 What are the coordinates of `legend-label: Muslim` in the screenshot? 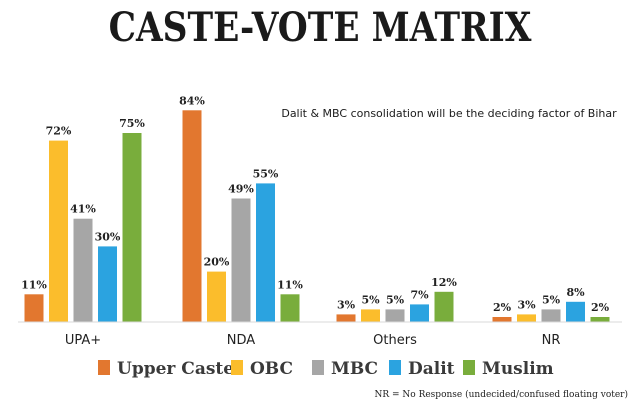 It's located at (518, 369).